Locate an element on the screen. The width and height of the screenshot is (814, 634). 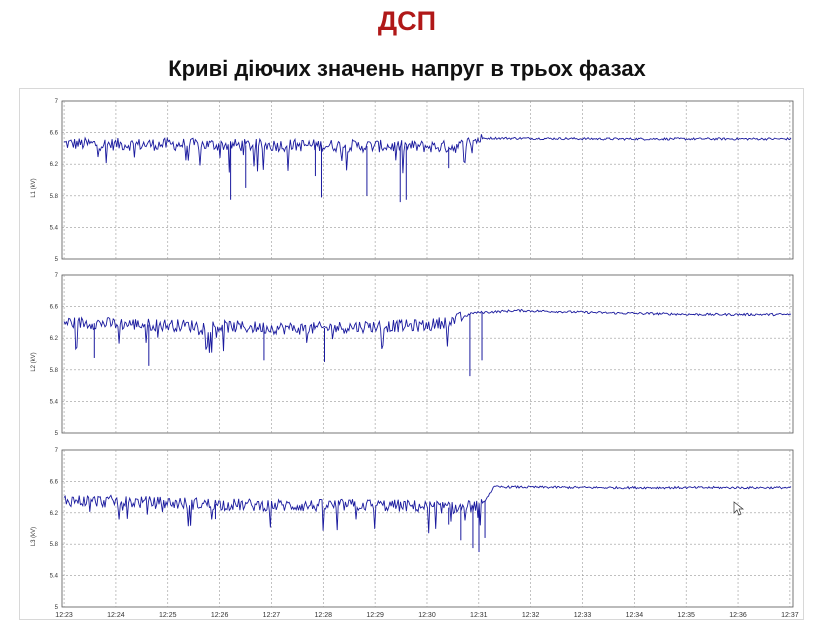
x-tick-label: 12:37 is located at coordinates (790, 615).